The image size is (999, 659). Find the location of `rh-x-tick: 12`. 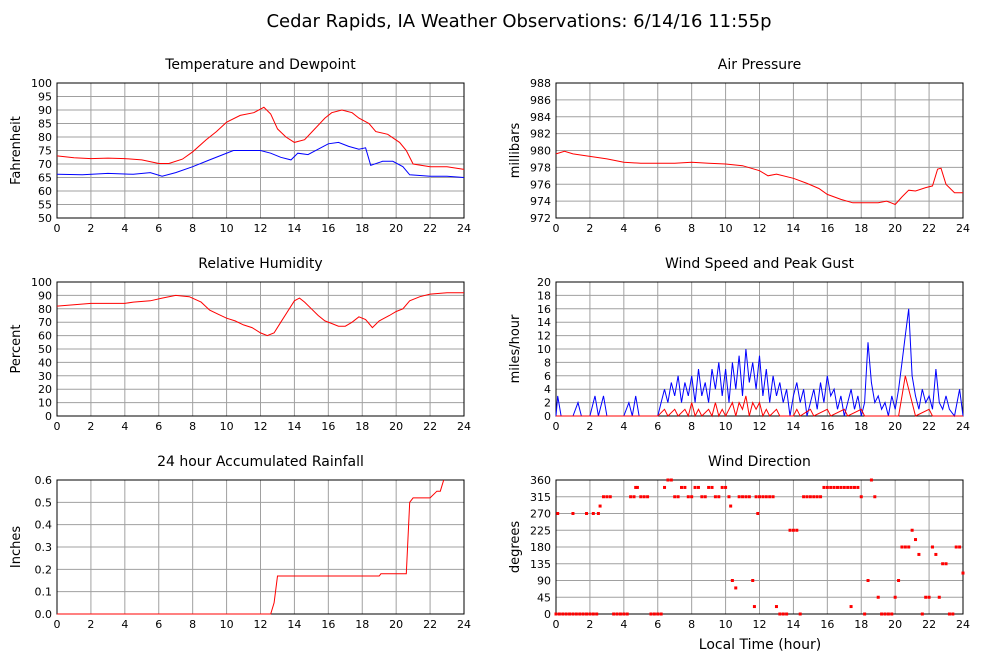

rh-x-tick: 12 is located at coordinates (261, 426).